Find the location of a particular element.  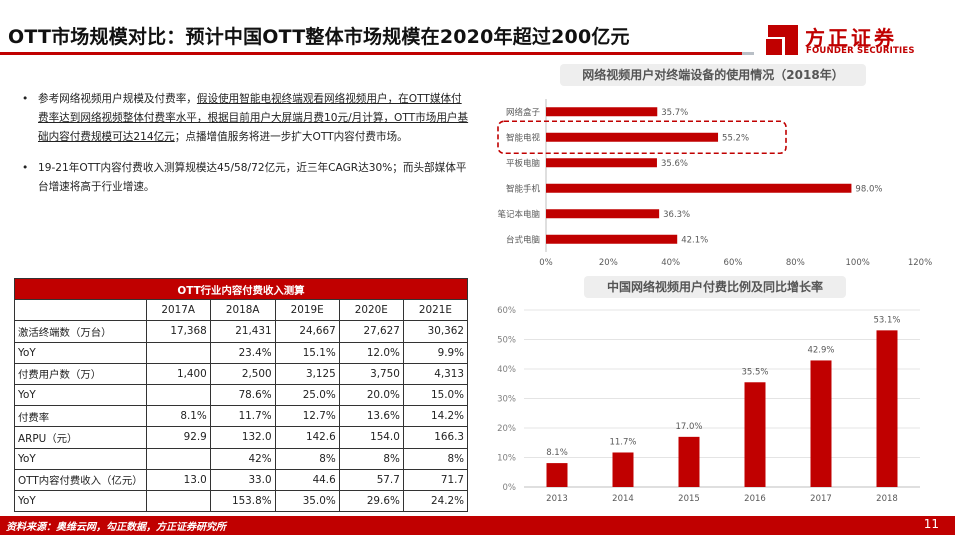

table-cell: 44.6 is located at coordinates (307, 479).